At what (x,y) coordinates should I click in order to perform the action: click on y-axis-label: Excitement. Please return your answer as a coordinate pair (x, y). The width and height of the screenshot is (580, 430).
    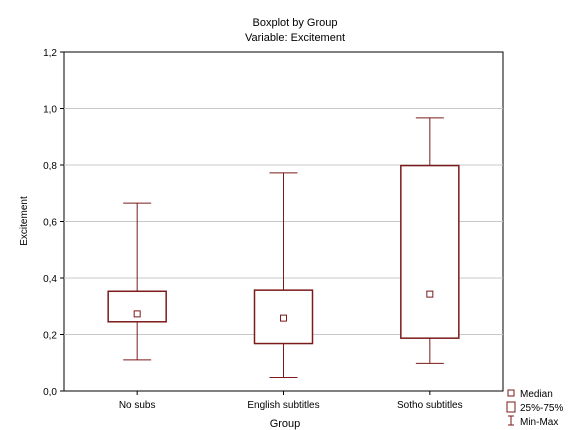
    Looking at the image, I should click on (24, 221).